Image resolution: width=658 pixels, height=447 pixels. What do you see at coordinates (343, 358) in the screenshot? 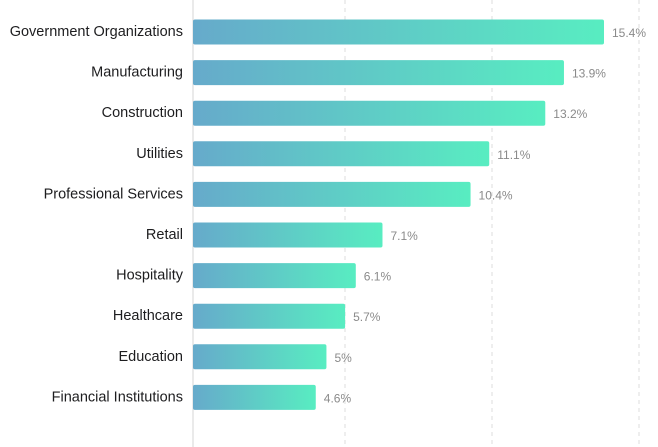
I see `value-label-8: 5%` at bounding box center [343, 358].